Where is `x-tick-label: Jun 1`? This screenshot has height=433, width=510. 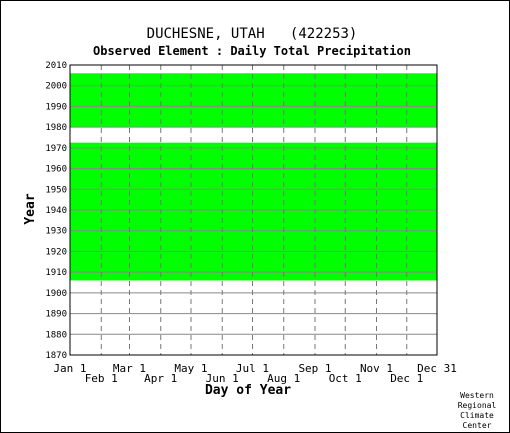
x-tick-label: Jun 1 is located at coordinates (222, 378).